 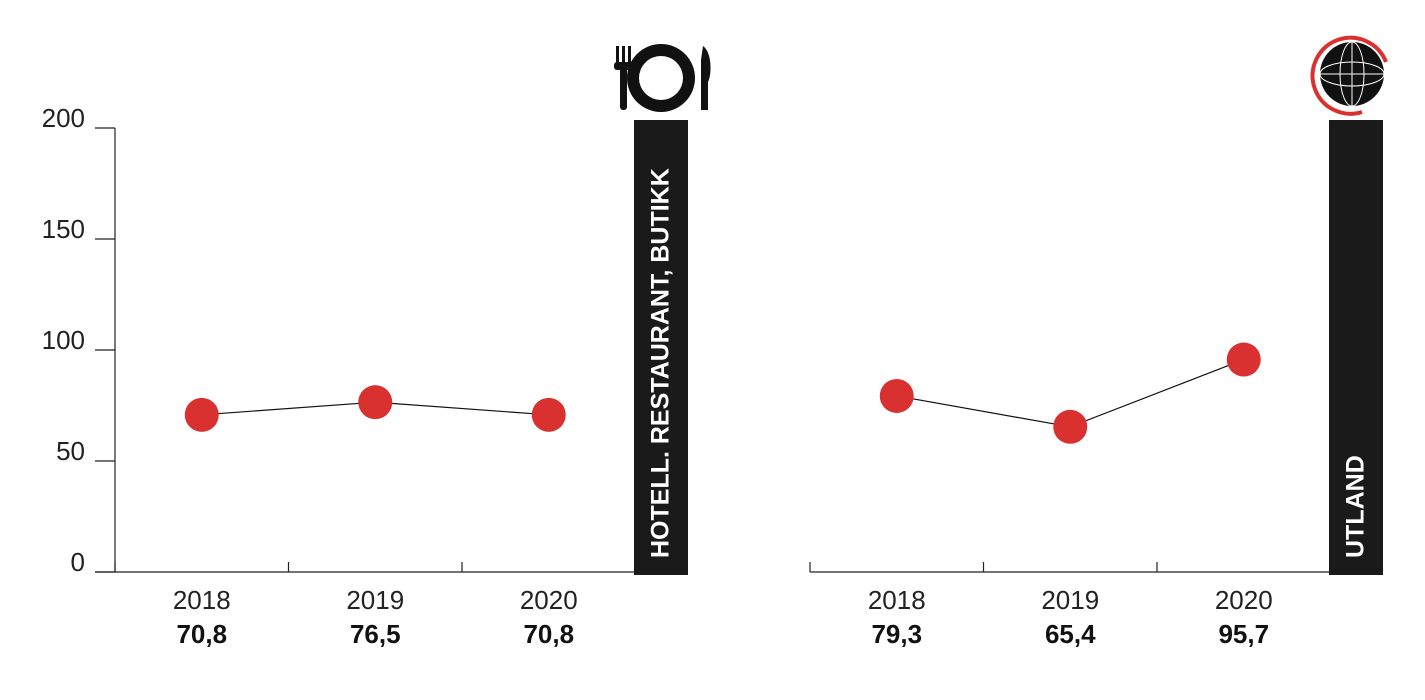 What do you see at coordinates (896, 634) in the screenshot?
I see `value-label: 79,3` at bounding box center [896, 634].